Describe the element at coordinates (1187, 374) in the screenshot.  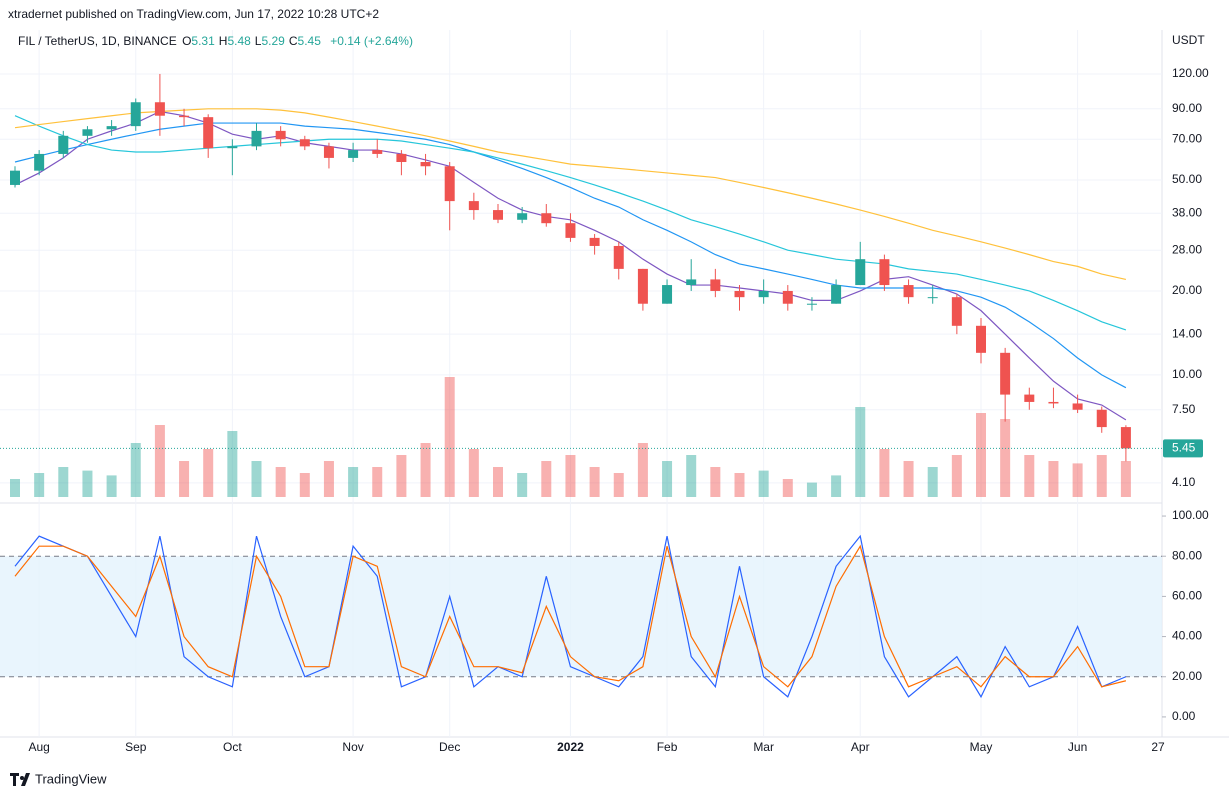
I see `y-tick-label: 10.00` at that location.